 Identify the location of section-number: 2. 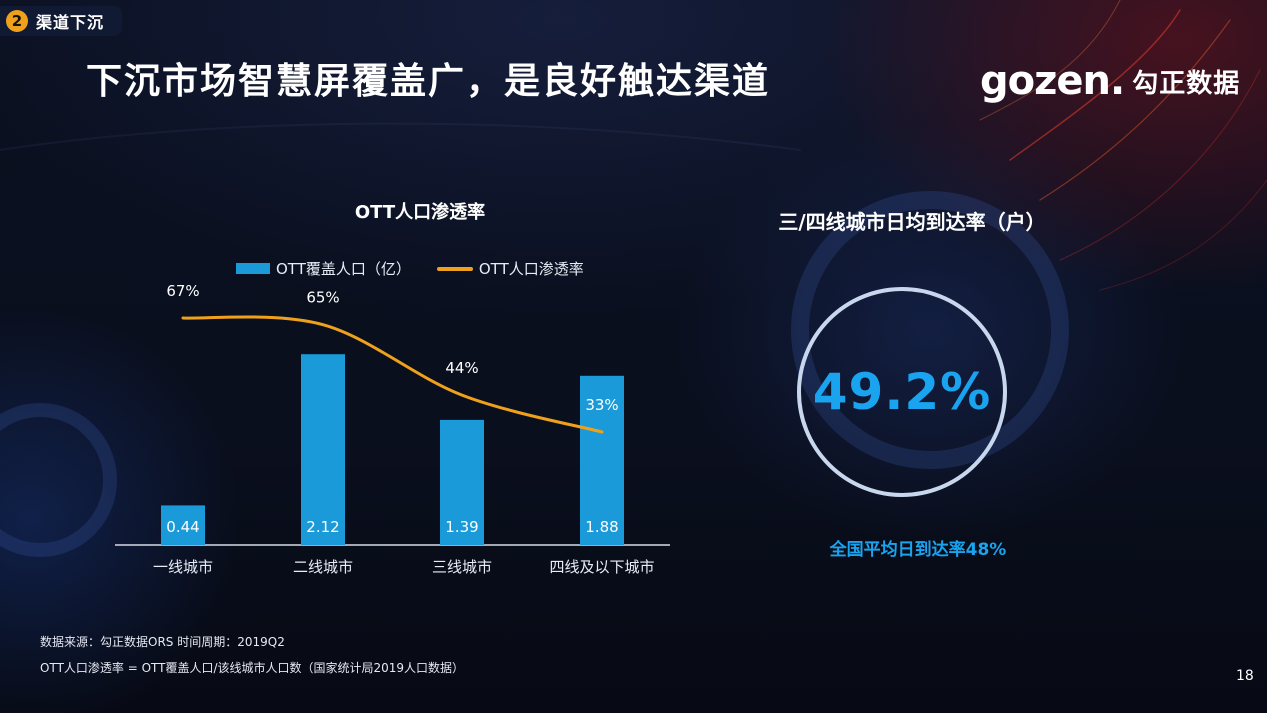
(17, 21).